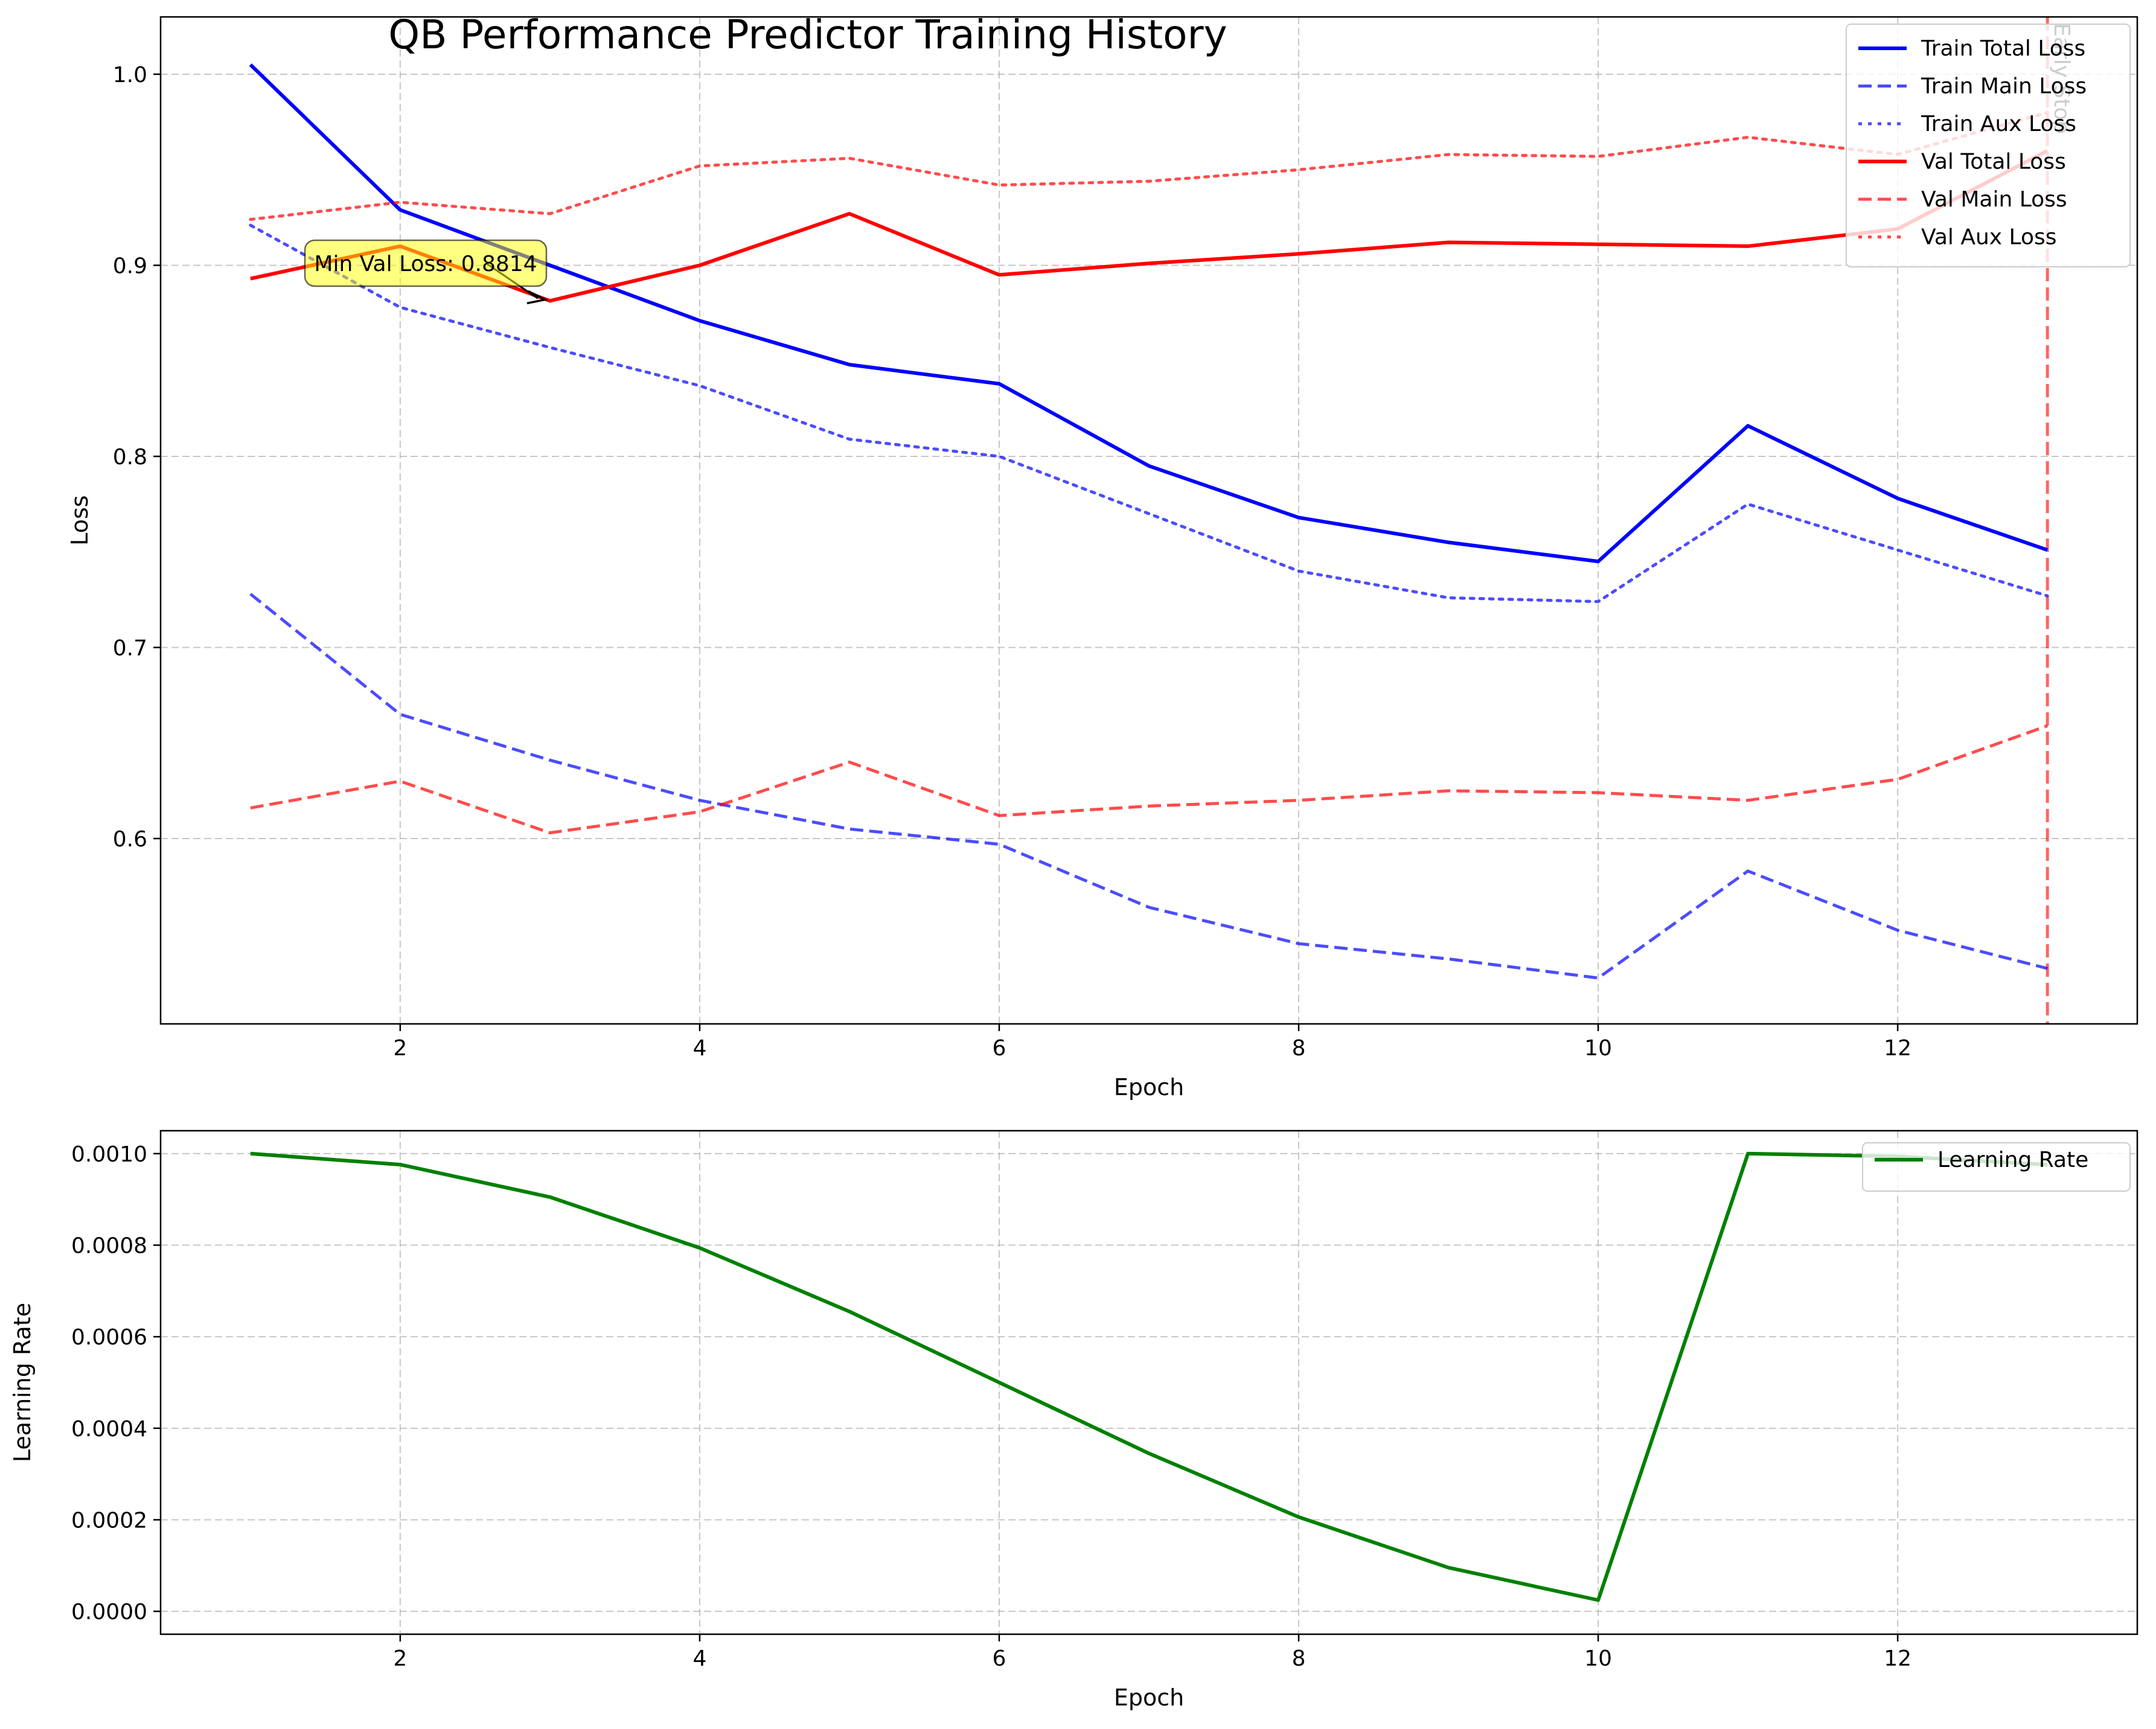 This screenshot has width=2156, height=1729. What do you see at coordinates (2004, 87) in the screenshot?
I see `legend-entry-train-main-loss: Train Main Loss` at bounding box center [2004, 87].